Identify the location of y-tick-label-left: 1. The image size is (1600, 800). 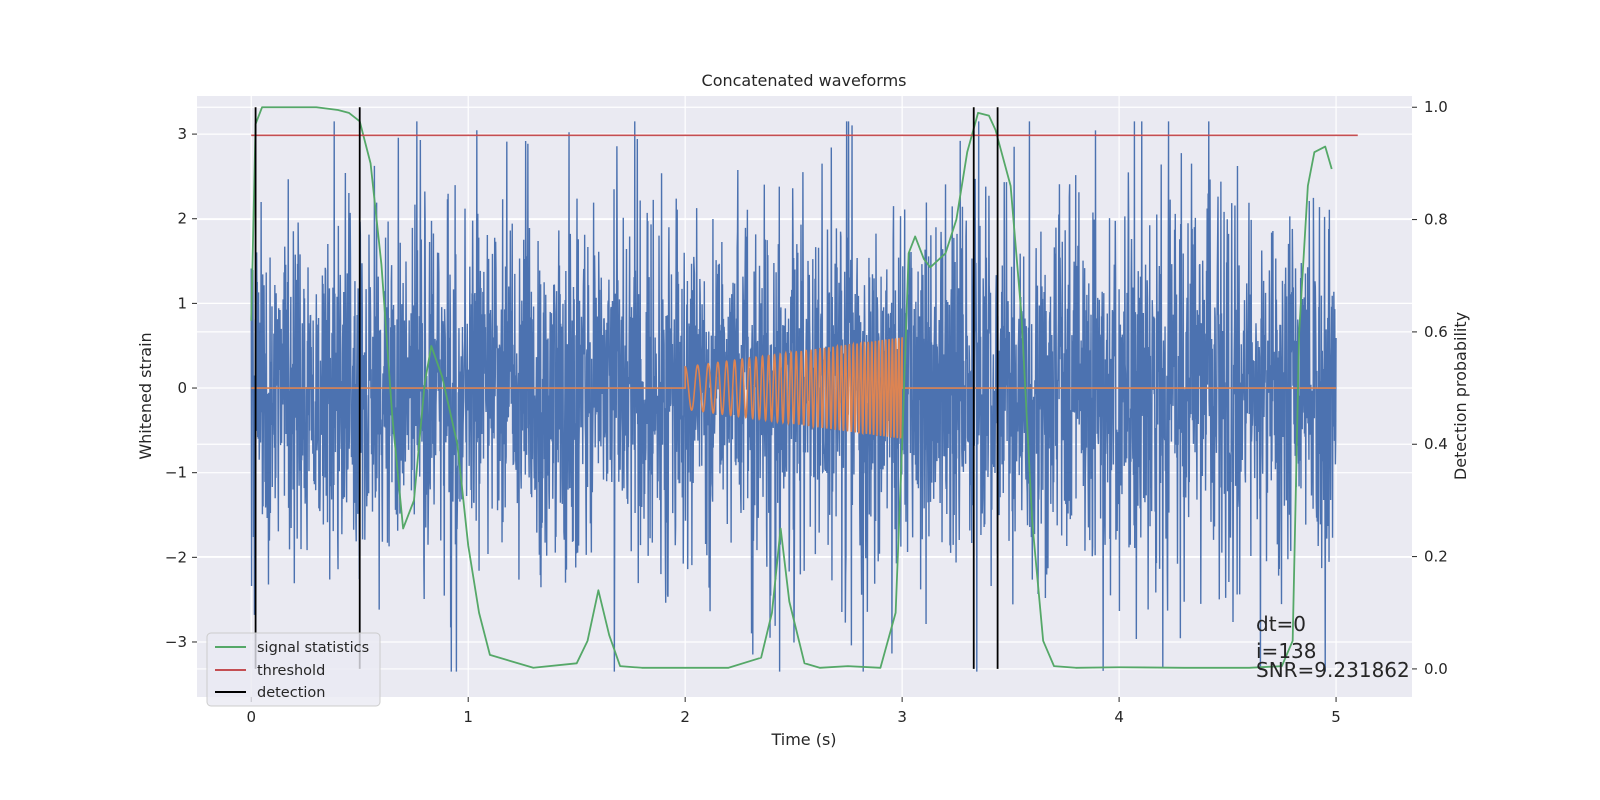
(182, 303).